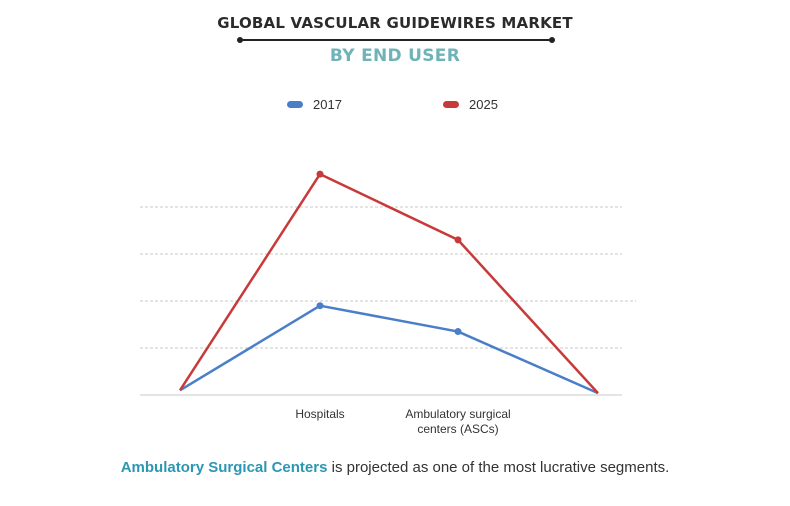 The height and width of the screenshot is (506, 790). I want to click on footer-highlight: Ambulatory Surgical Centers, so click(224, 467).